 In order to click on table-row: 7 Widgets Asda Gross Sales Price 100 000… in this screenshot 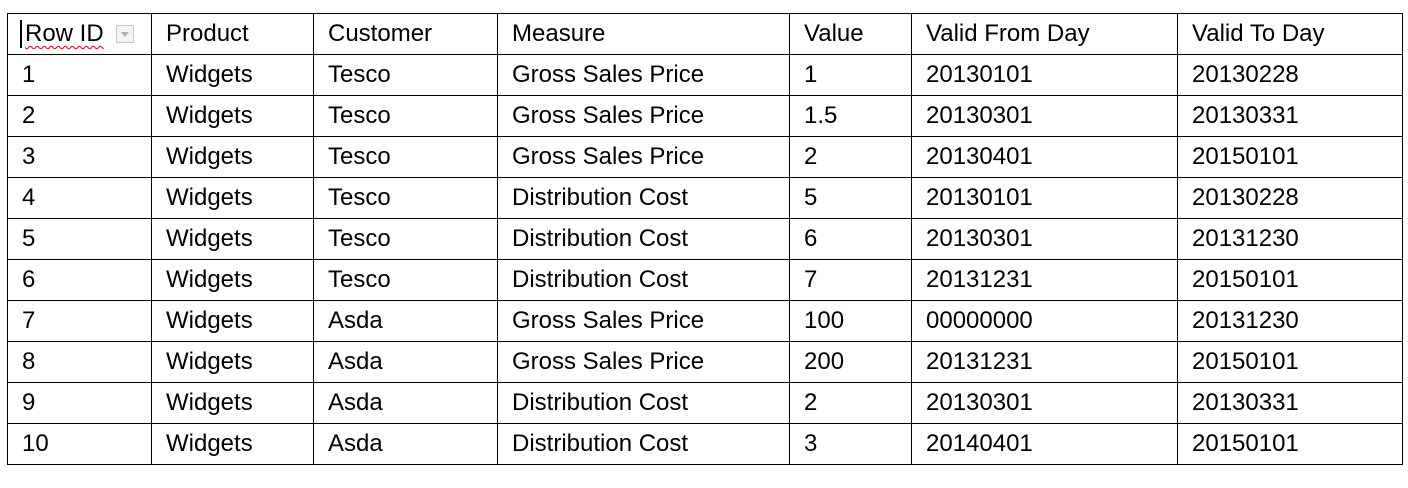, I will do `click(705, 321)`.